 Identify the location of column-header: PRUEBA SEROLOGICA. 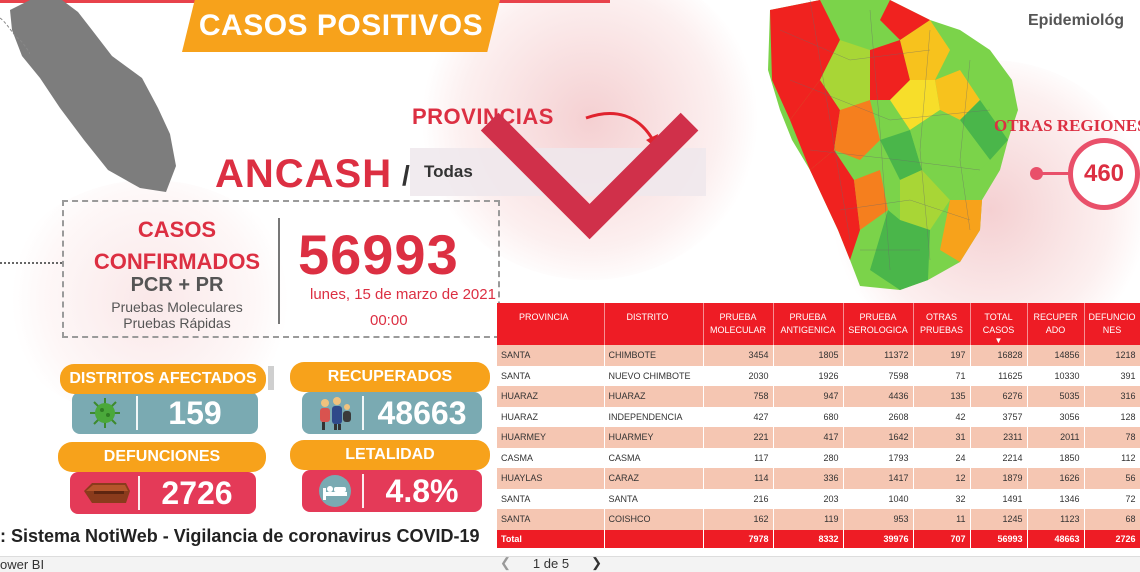
(878, 324).